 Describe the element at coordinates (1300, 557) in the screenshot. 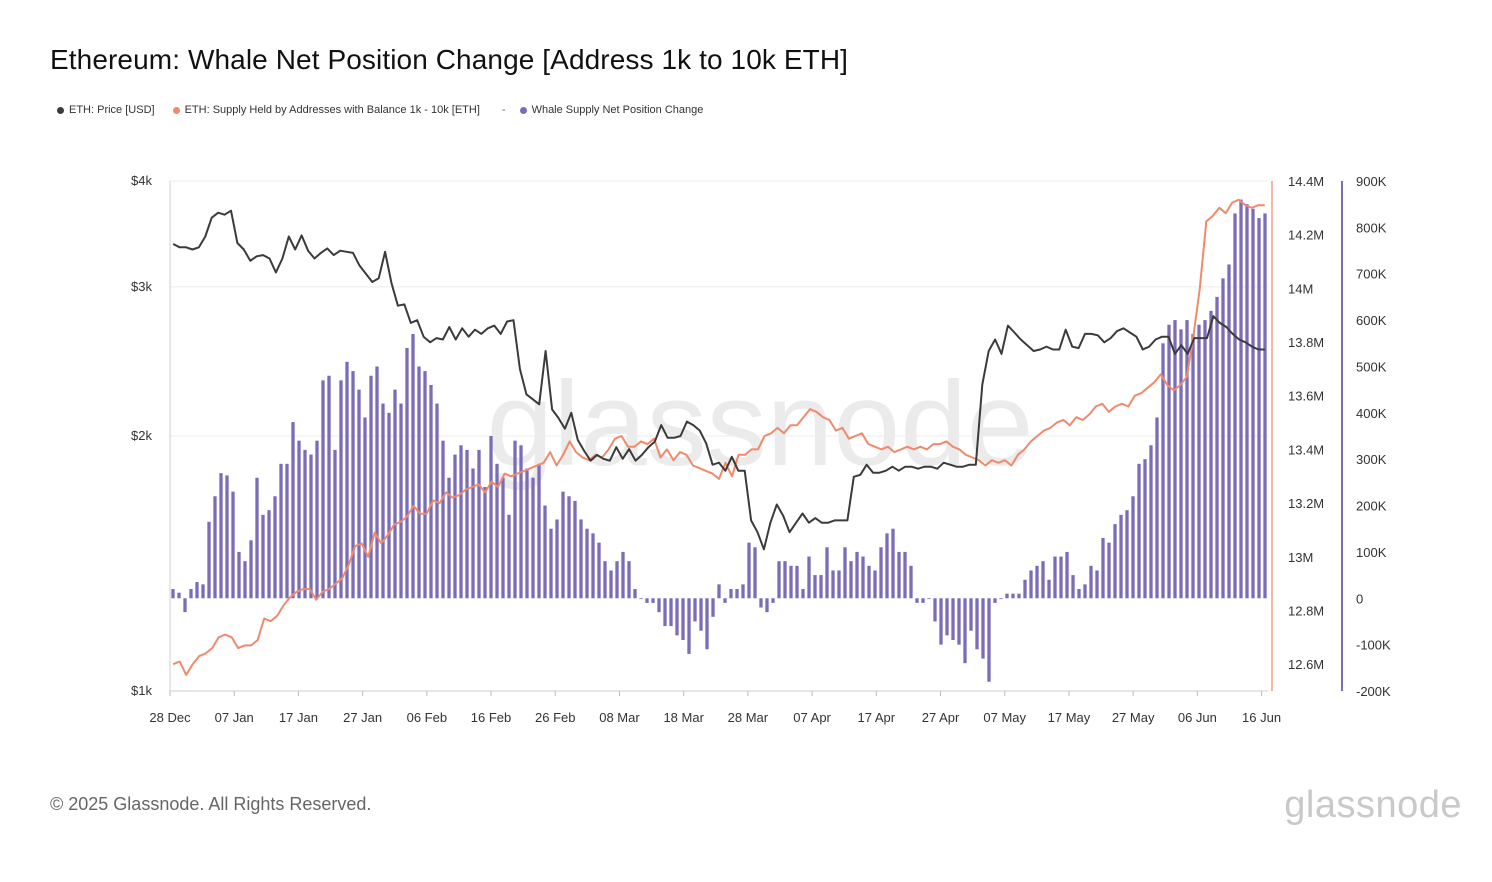

I see `y-supply-tick-label: 13M` at that location.